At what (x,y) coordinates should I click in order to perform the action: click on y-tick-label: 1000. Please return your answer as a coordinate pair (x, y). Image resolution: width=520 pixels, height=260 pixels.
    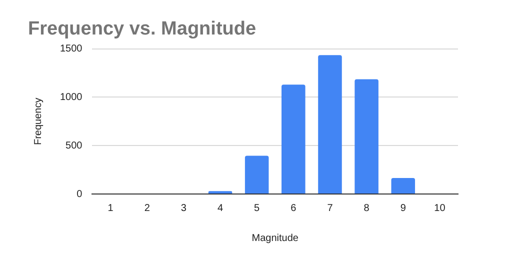
    Looking at the image, I should click on (71, 97).